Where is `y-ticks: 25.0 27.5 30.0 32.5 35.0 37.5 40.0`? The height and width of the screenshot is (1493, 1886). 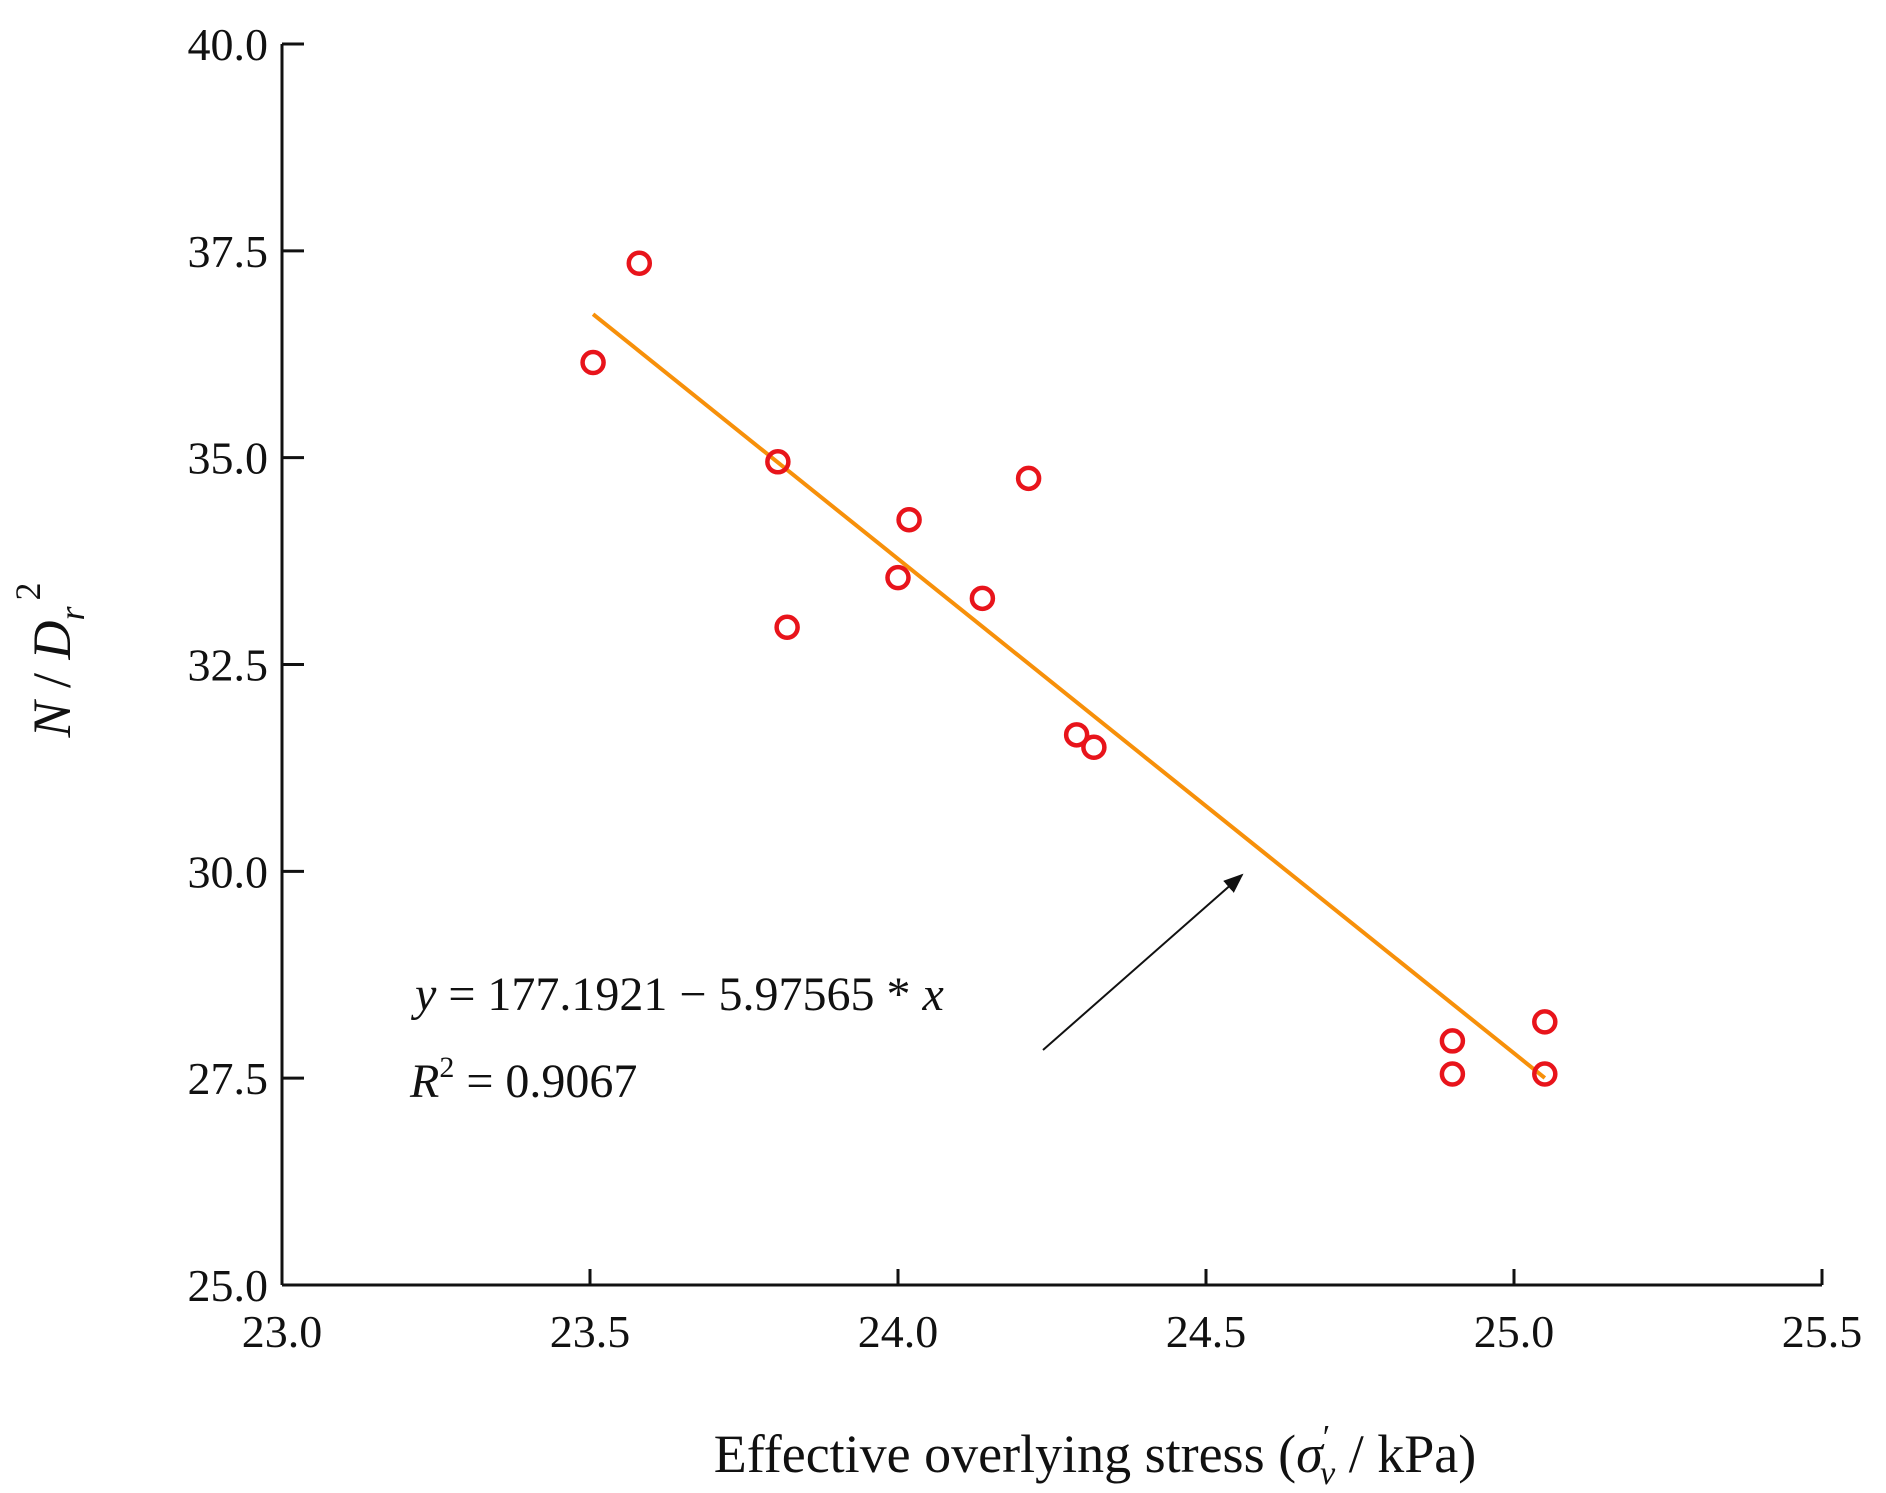 y-ticks: 25.0 27.5 30.0 32.5 35.0 37.5 40.0 is located at coordinates (246, 665).